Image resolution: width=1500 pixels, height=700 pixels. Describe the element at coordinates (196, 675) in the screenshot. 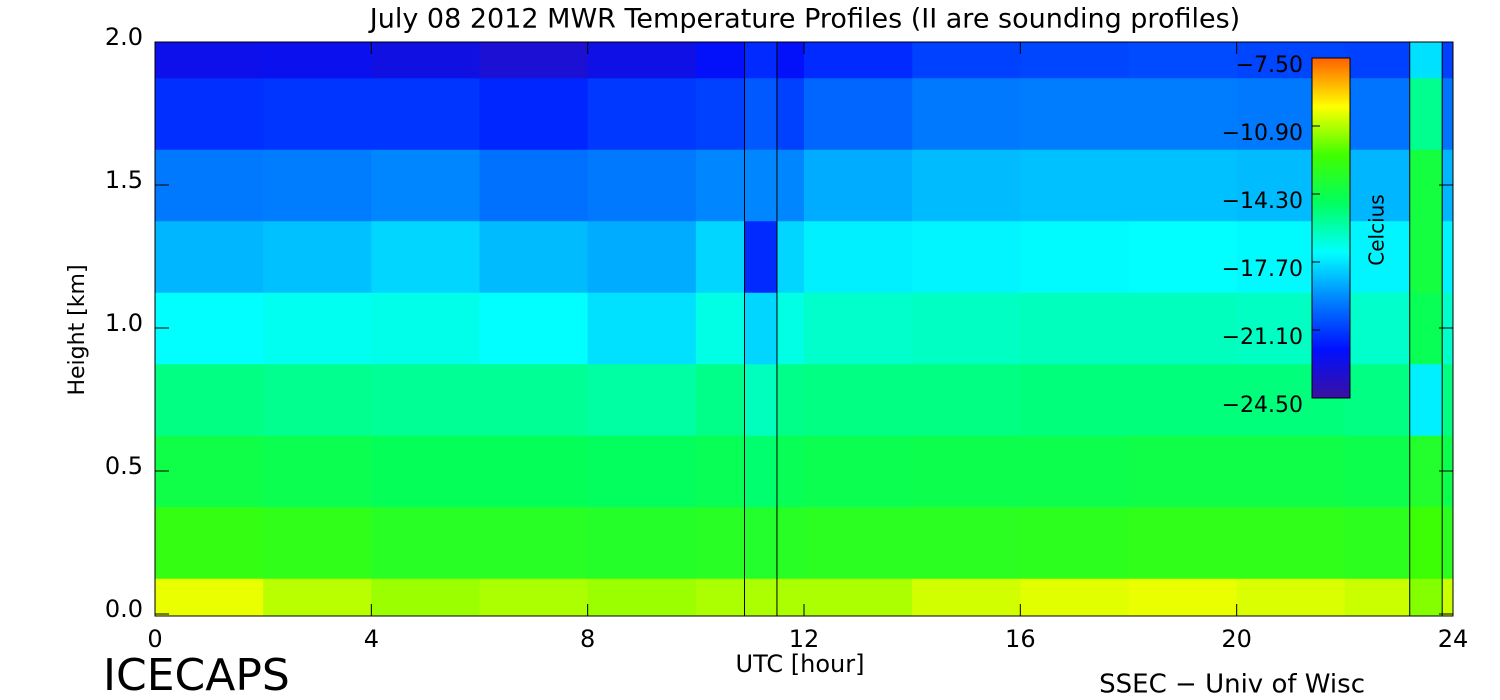

I see `footer-left: ICECAPS` at that location.